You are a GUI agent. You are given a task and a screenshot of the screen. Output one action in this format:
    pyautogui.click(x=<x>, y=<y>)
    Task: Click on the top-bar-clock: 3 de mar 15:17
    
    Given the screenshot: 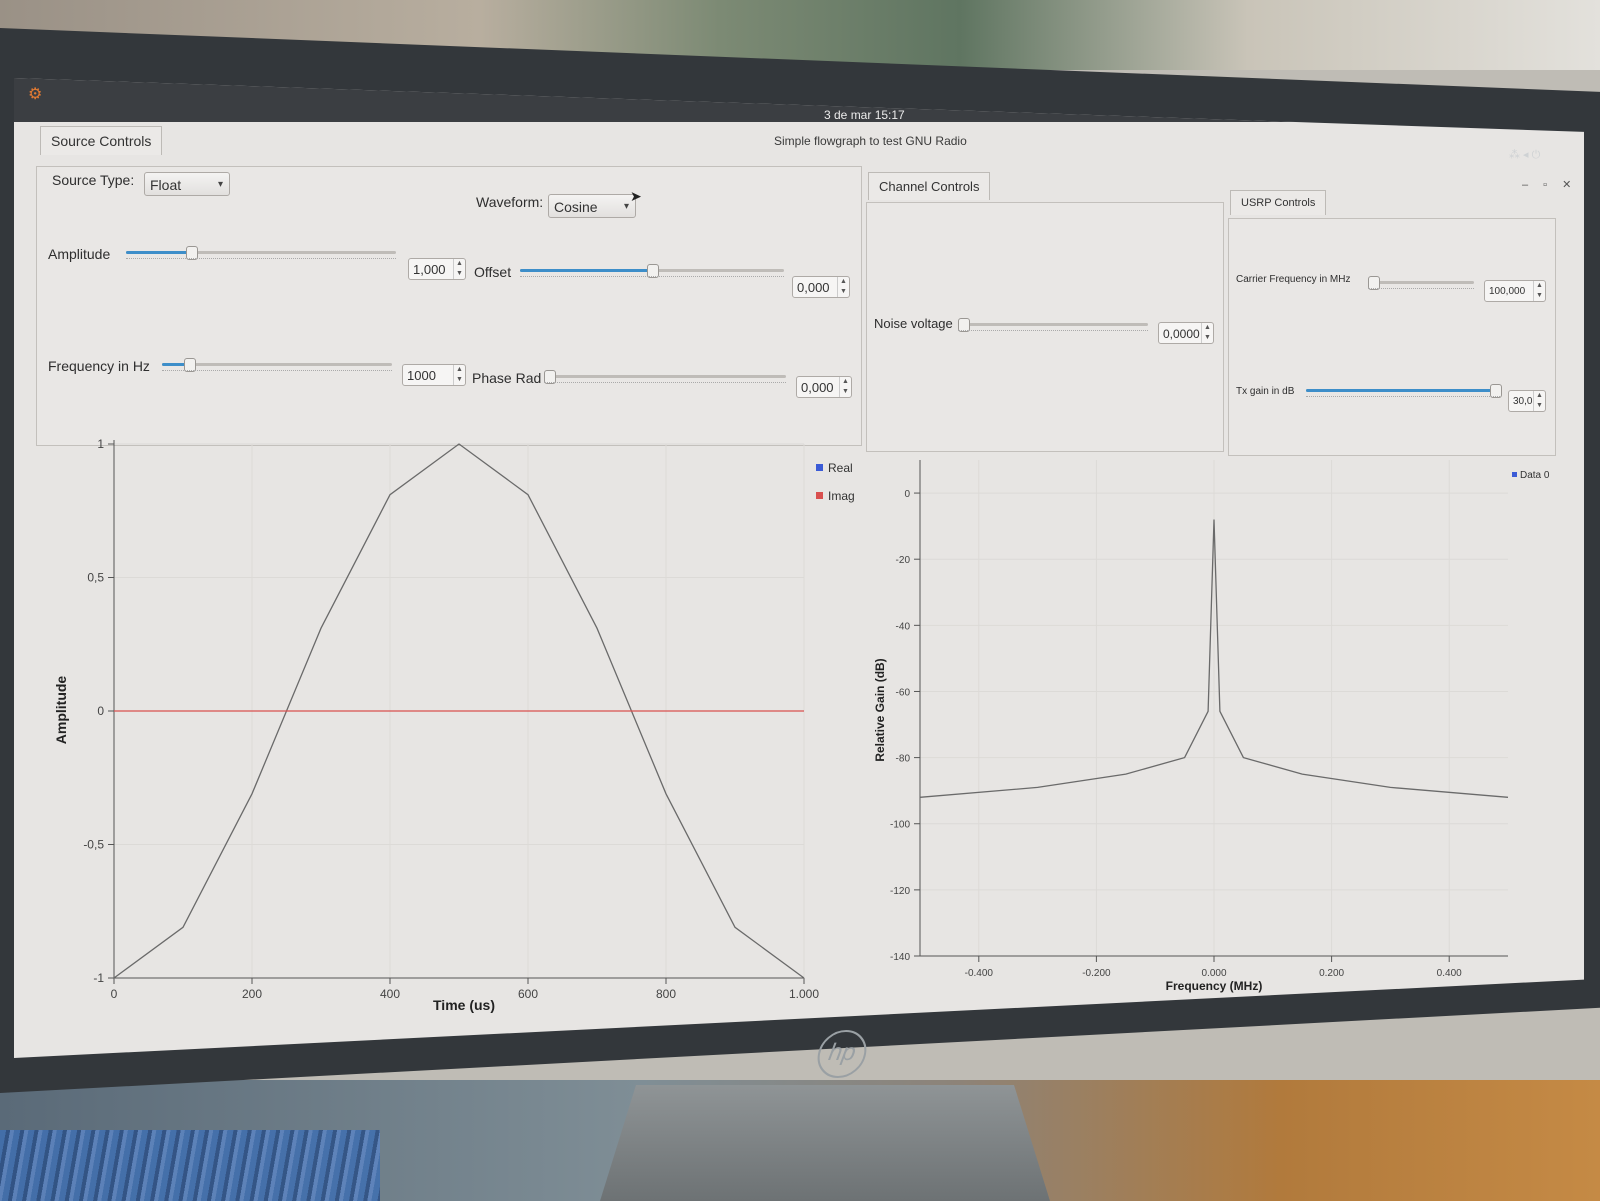 What is the action you would take?
    pyautogui.click(x=864, y=115)
    